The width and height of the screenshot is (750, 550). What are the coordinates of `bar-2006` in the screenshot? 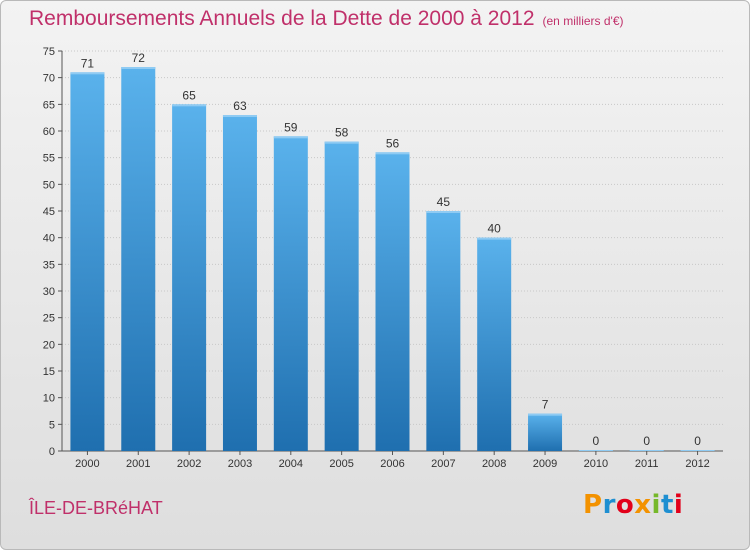 It's located at (392, 302).